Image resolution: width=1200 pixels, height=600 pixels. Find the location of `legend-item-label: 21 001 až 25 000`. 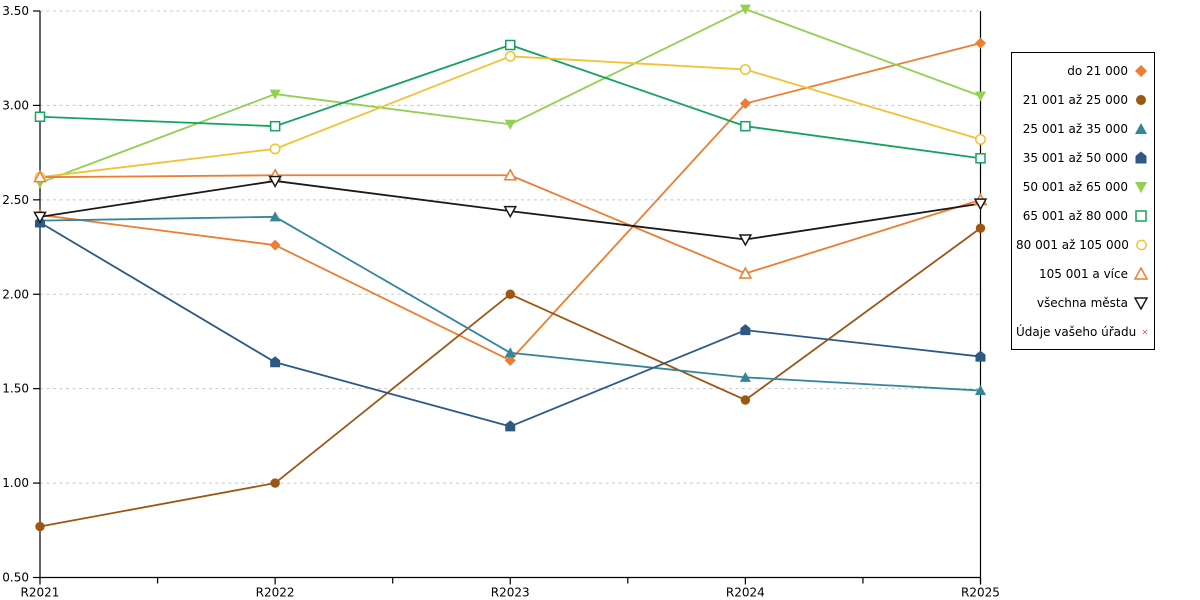

legend-item-label: 21 001 až 25 000 is located at coordinates (1075, 99).